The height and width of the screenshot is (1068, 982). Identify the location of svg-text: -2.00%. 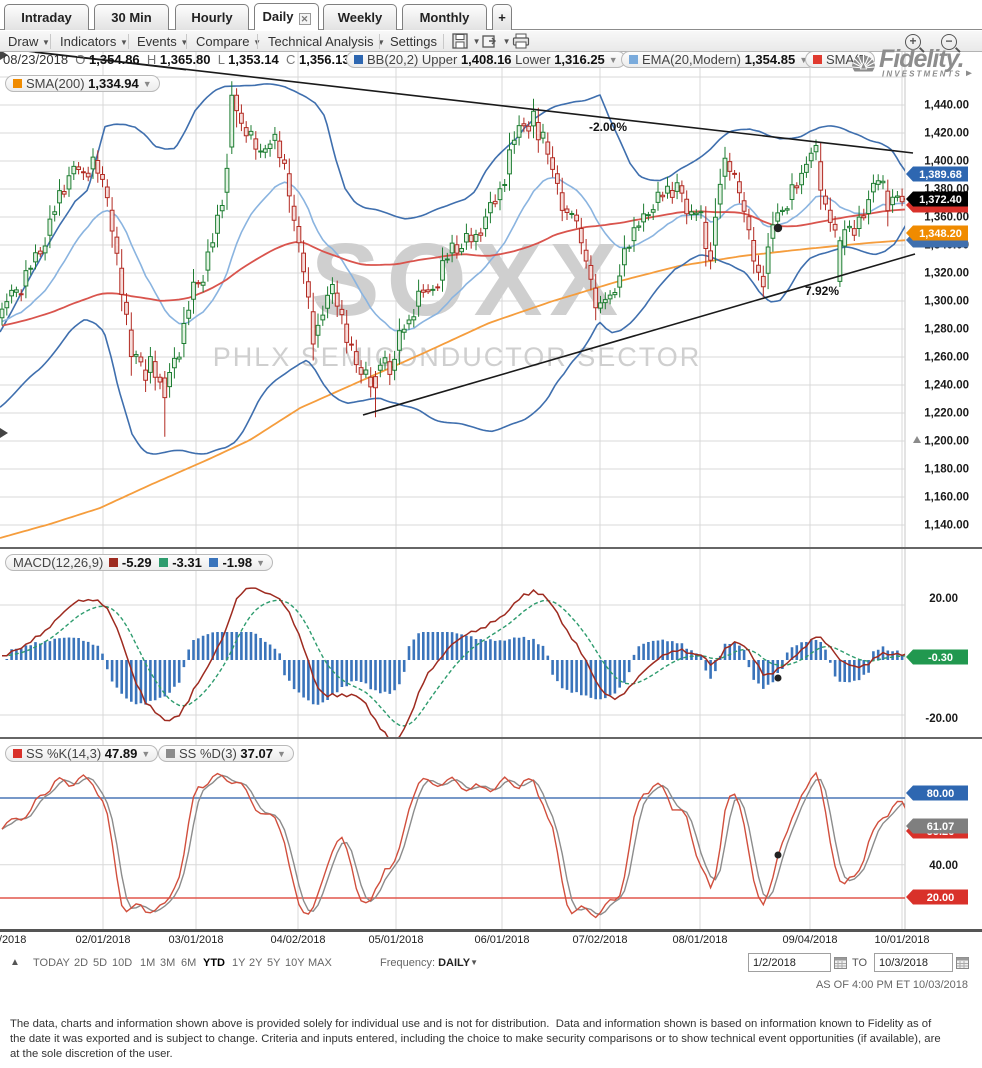
(608, 127).